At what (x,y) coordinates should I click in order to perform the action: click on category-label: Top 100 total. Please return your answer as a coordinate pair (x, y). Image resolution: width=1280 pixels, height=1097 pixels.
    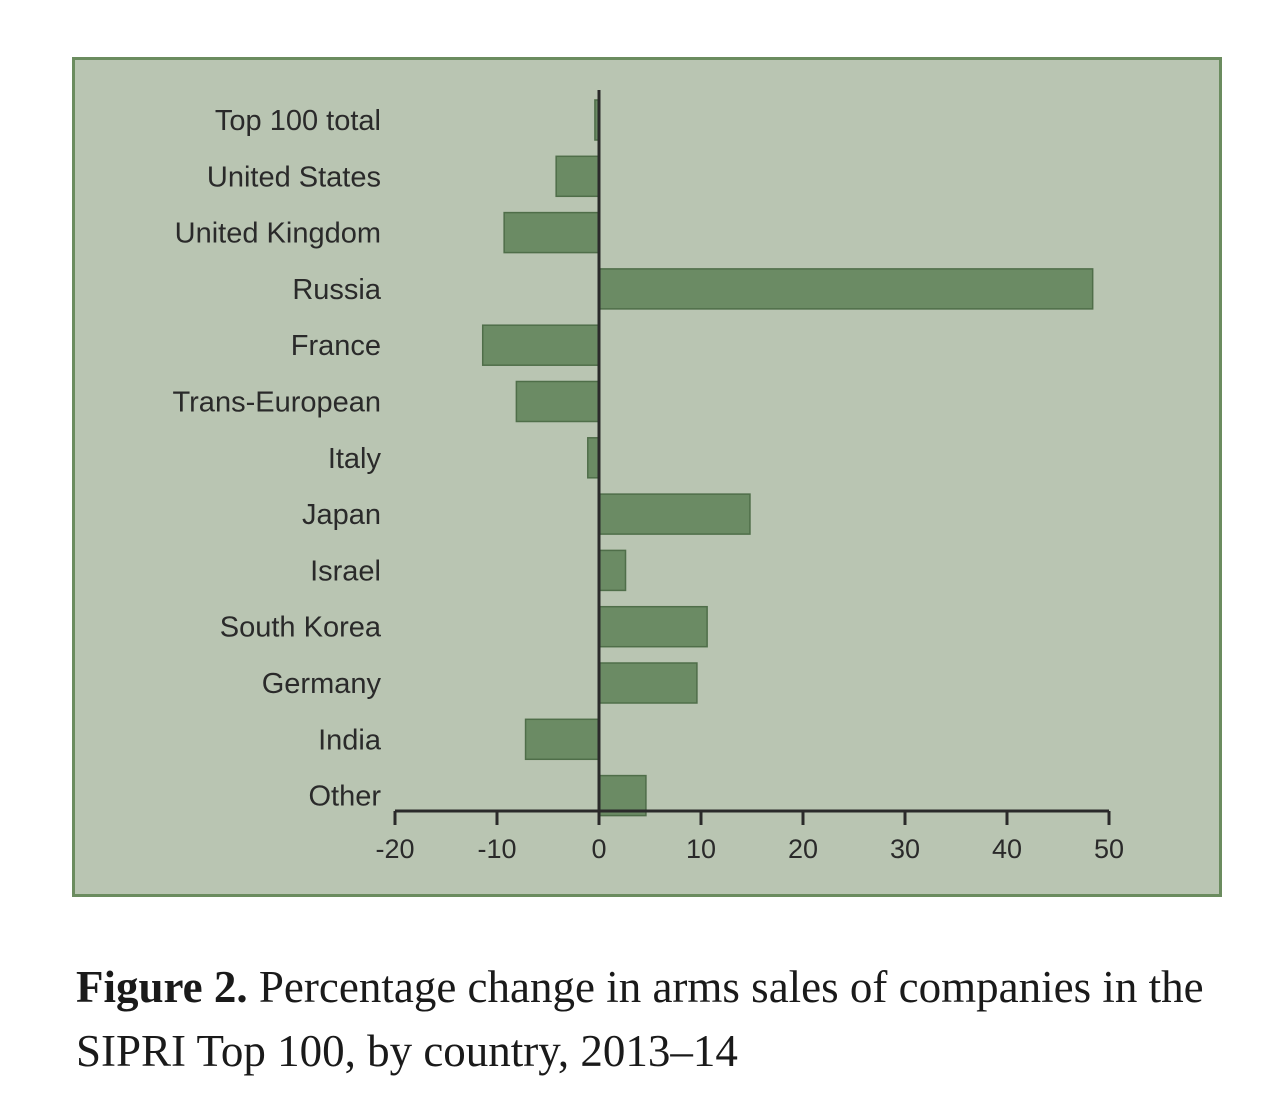
    Looking at the image, I should click on (298, 121).